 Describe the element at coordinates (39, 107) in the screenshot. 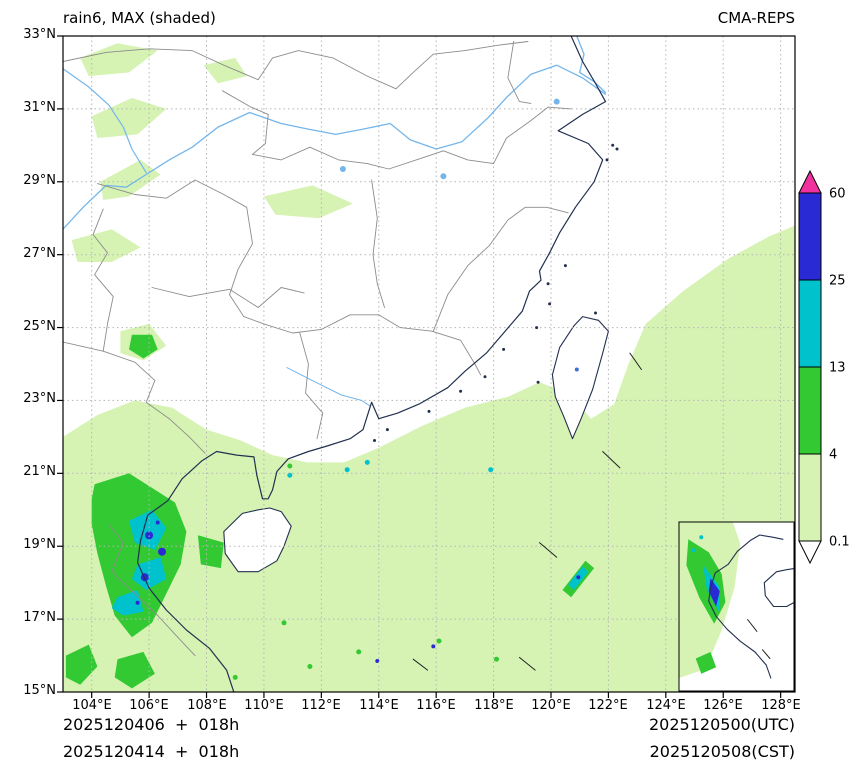

I see `y-tick-label: 31°N` at that location.